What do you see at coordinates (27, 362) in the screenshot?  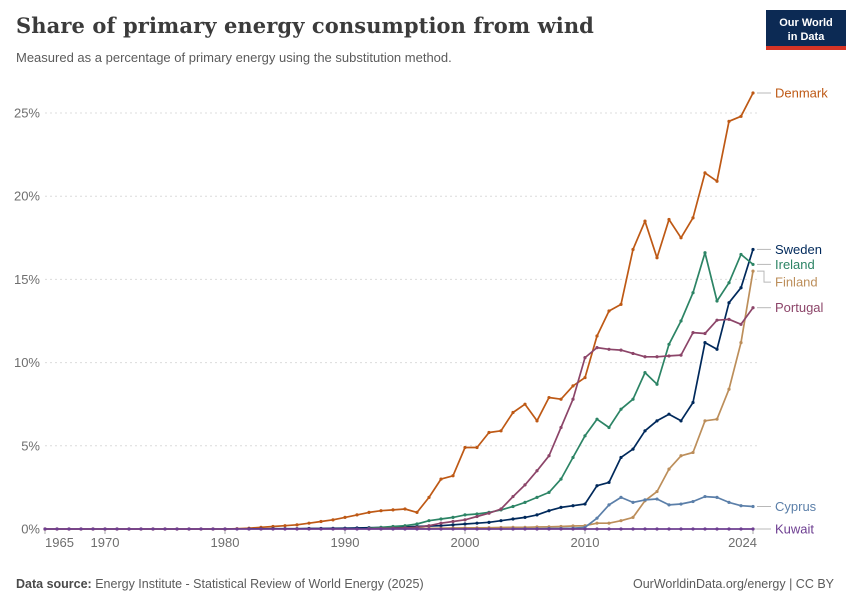 I see `y-tick-label-10: 10%` at bounding box center [27, 362].